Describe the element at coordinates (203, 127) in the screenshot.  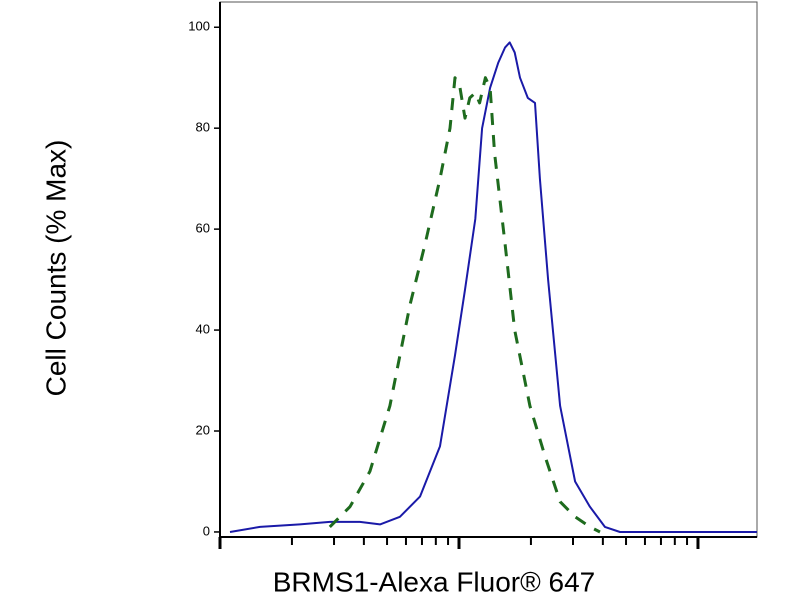
I see `y-tick-label: 80` at that location.